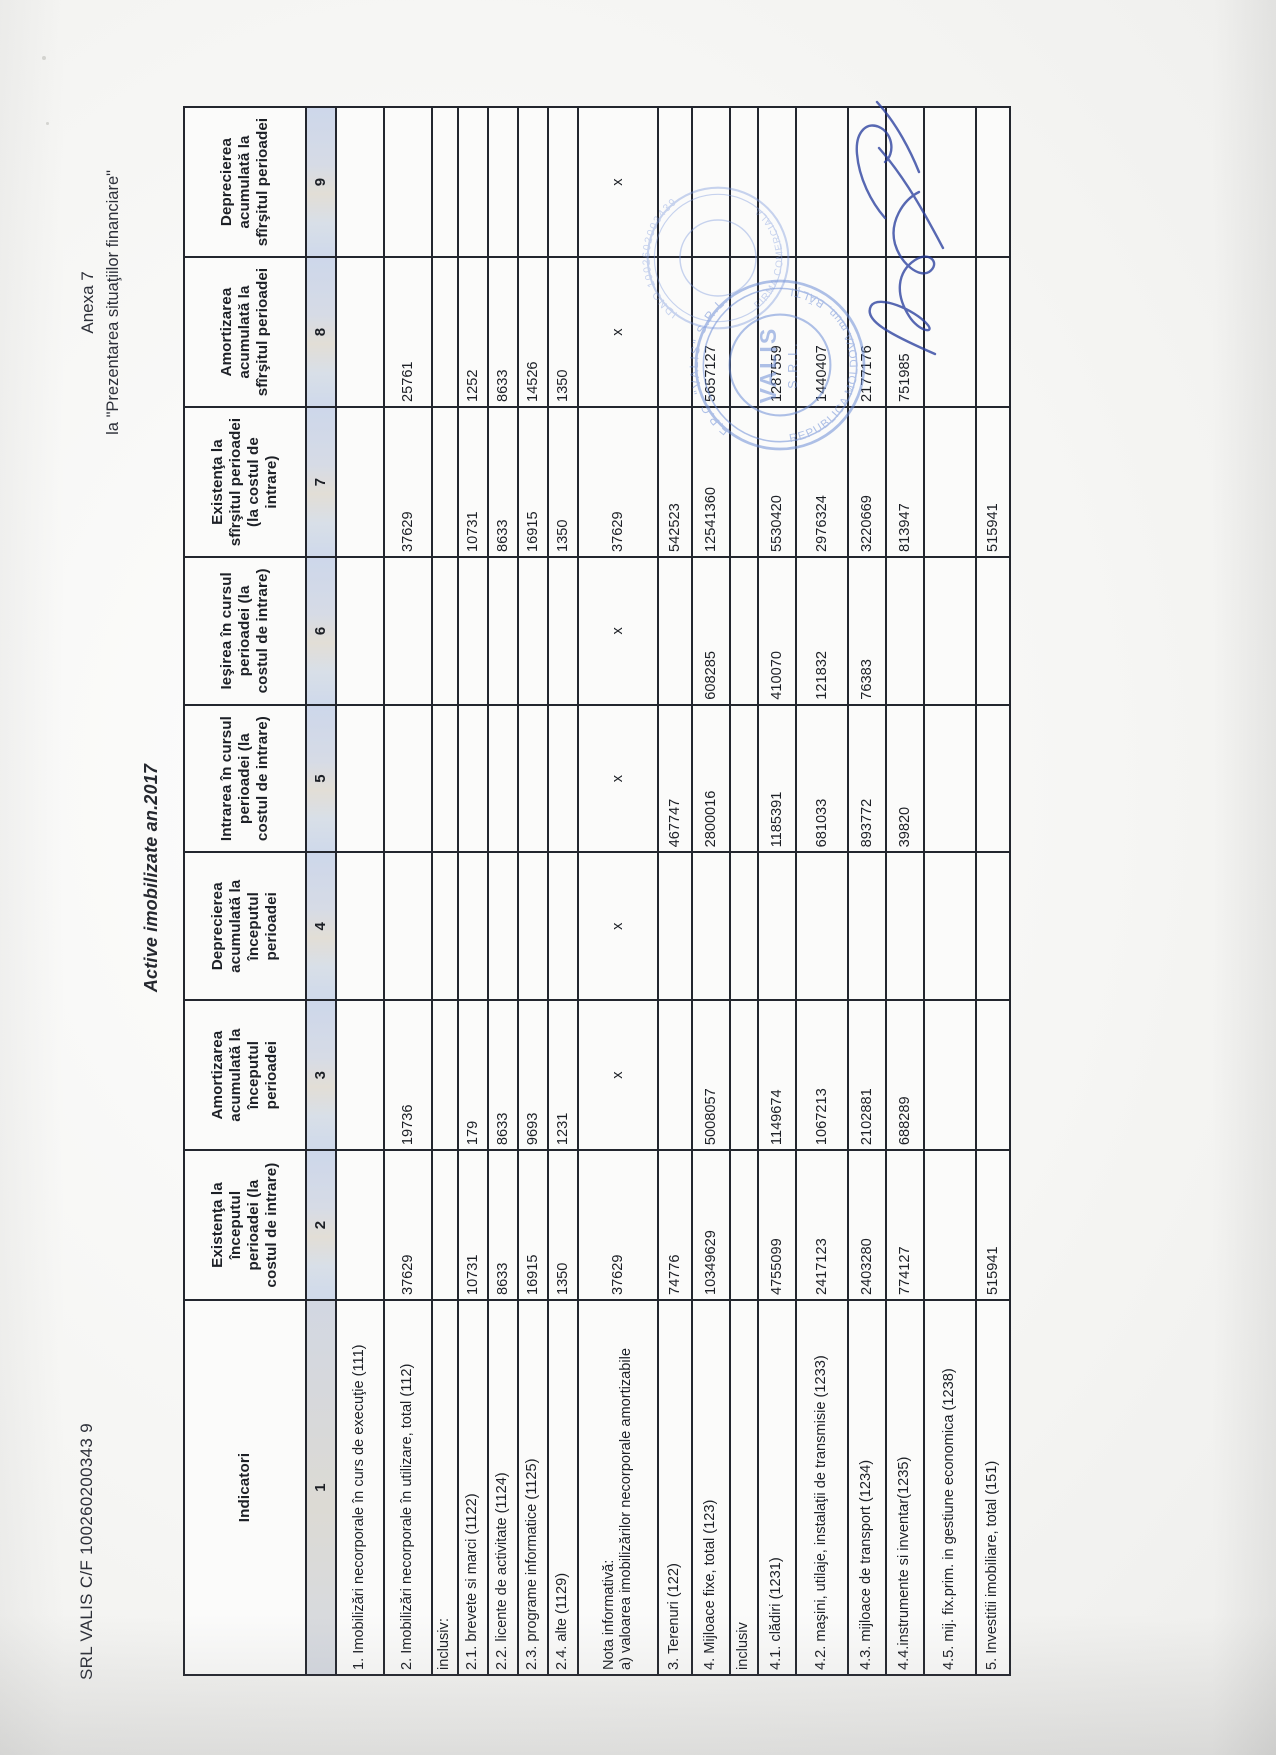 This screenshot has height=1755, width=1276. Describe the element at coordinates (563, 1487) in the screenshot. I see `row-label: 2.4. alte (1129)` at that location.